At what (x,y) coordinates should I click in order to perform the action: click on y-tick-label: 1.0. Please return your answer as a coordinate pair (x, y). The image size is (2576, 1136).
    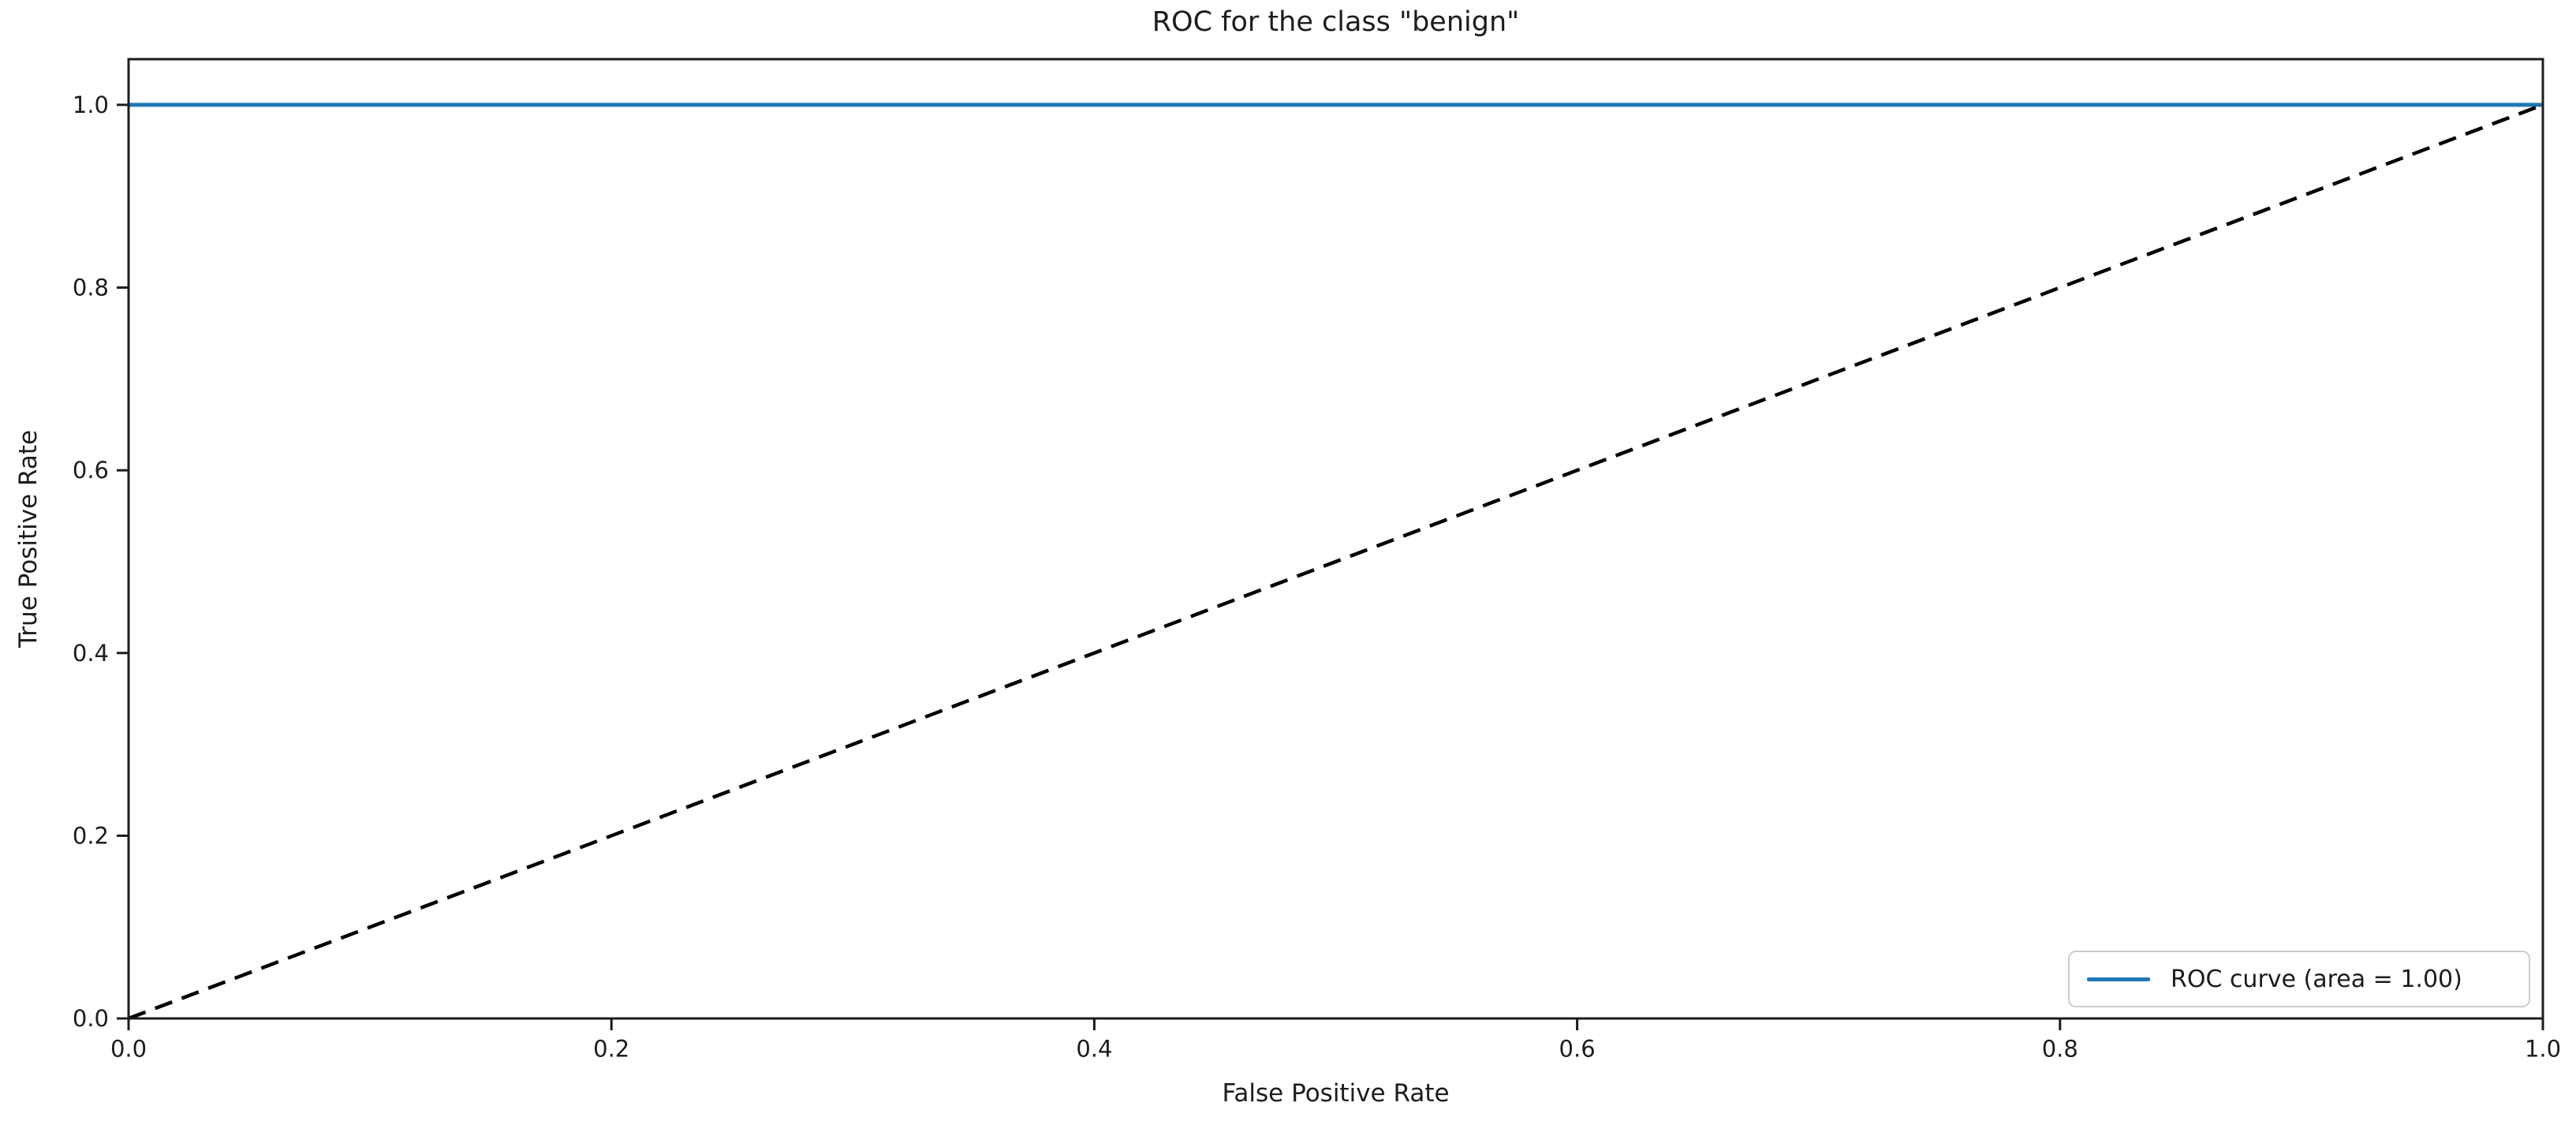
    Looking at the image, I should click on (91, 105).